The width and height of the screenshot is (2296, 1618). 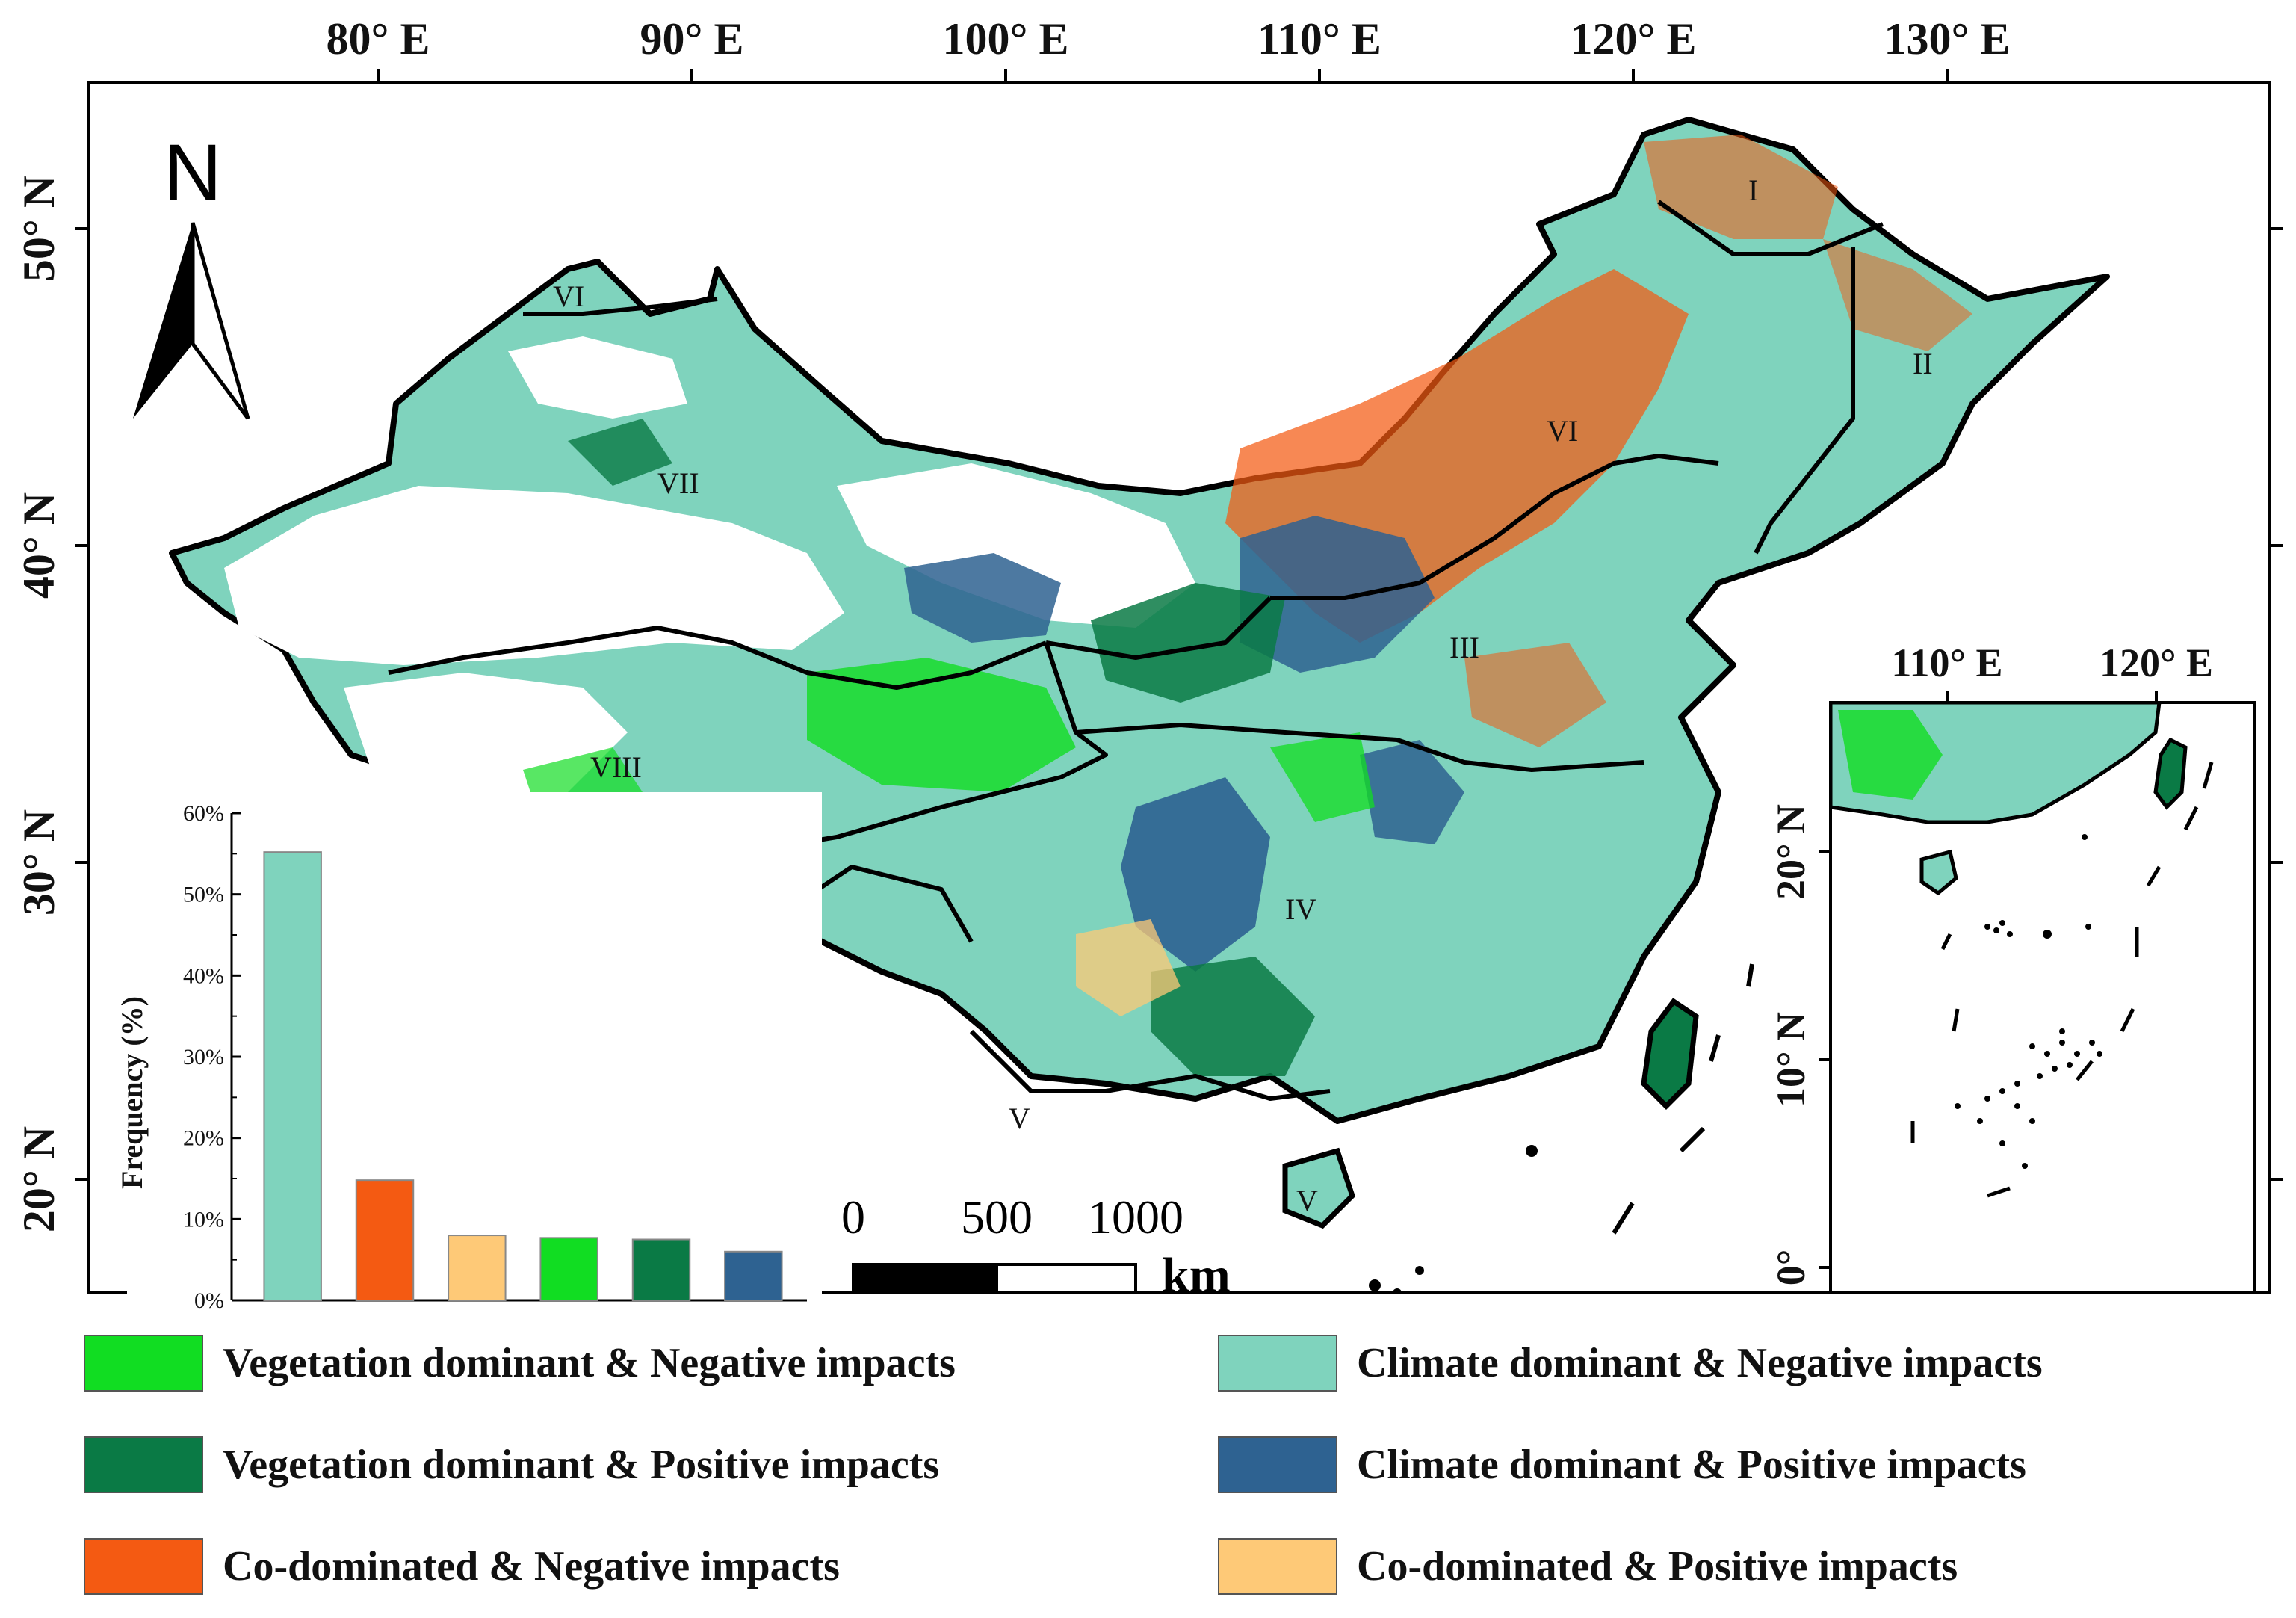 I want to click on region-label: II, so click(x=1923, y=363).